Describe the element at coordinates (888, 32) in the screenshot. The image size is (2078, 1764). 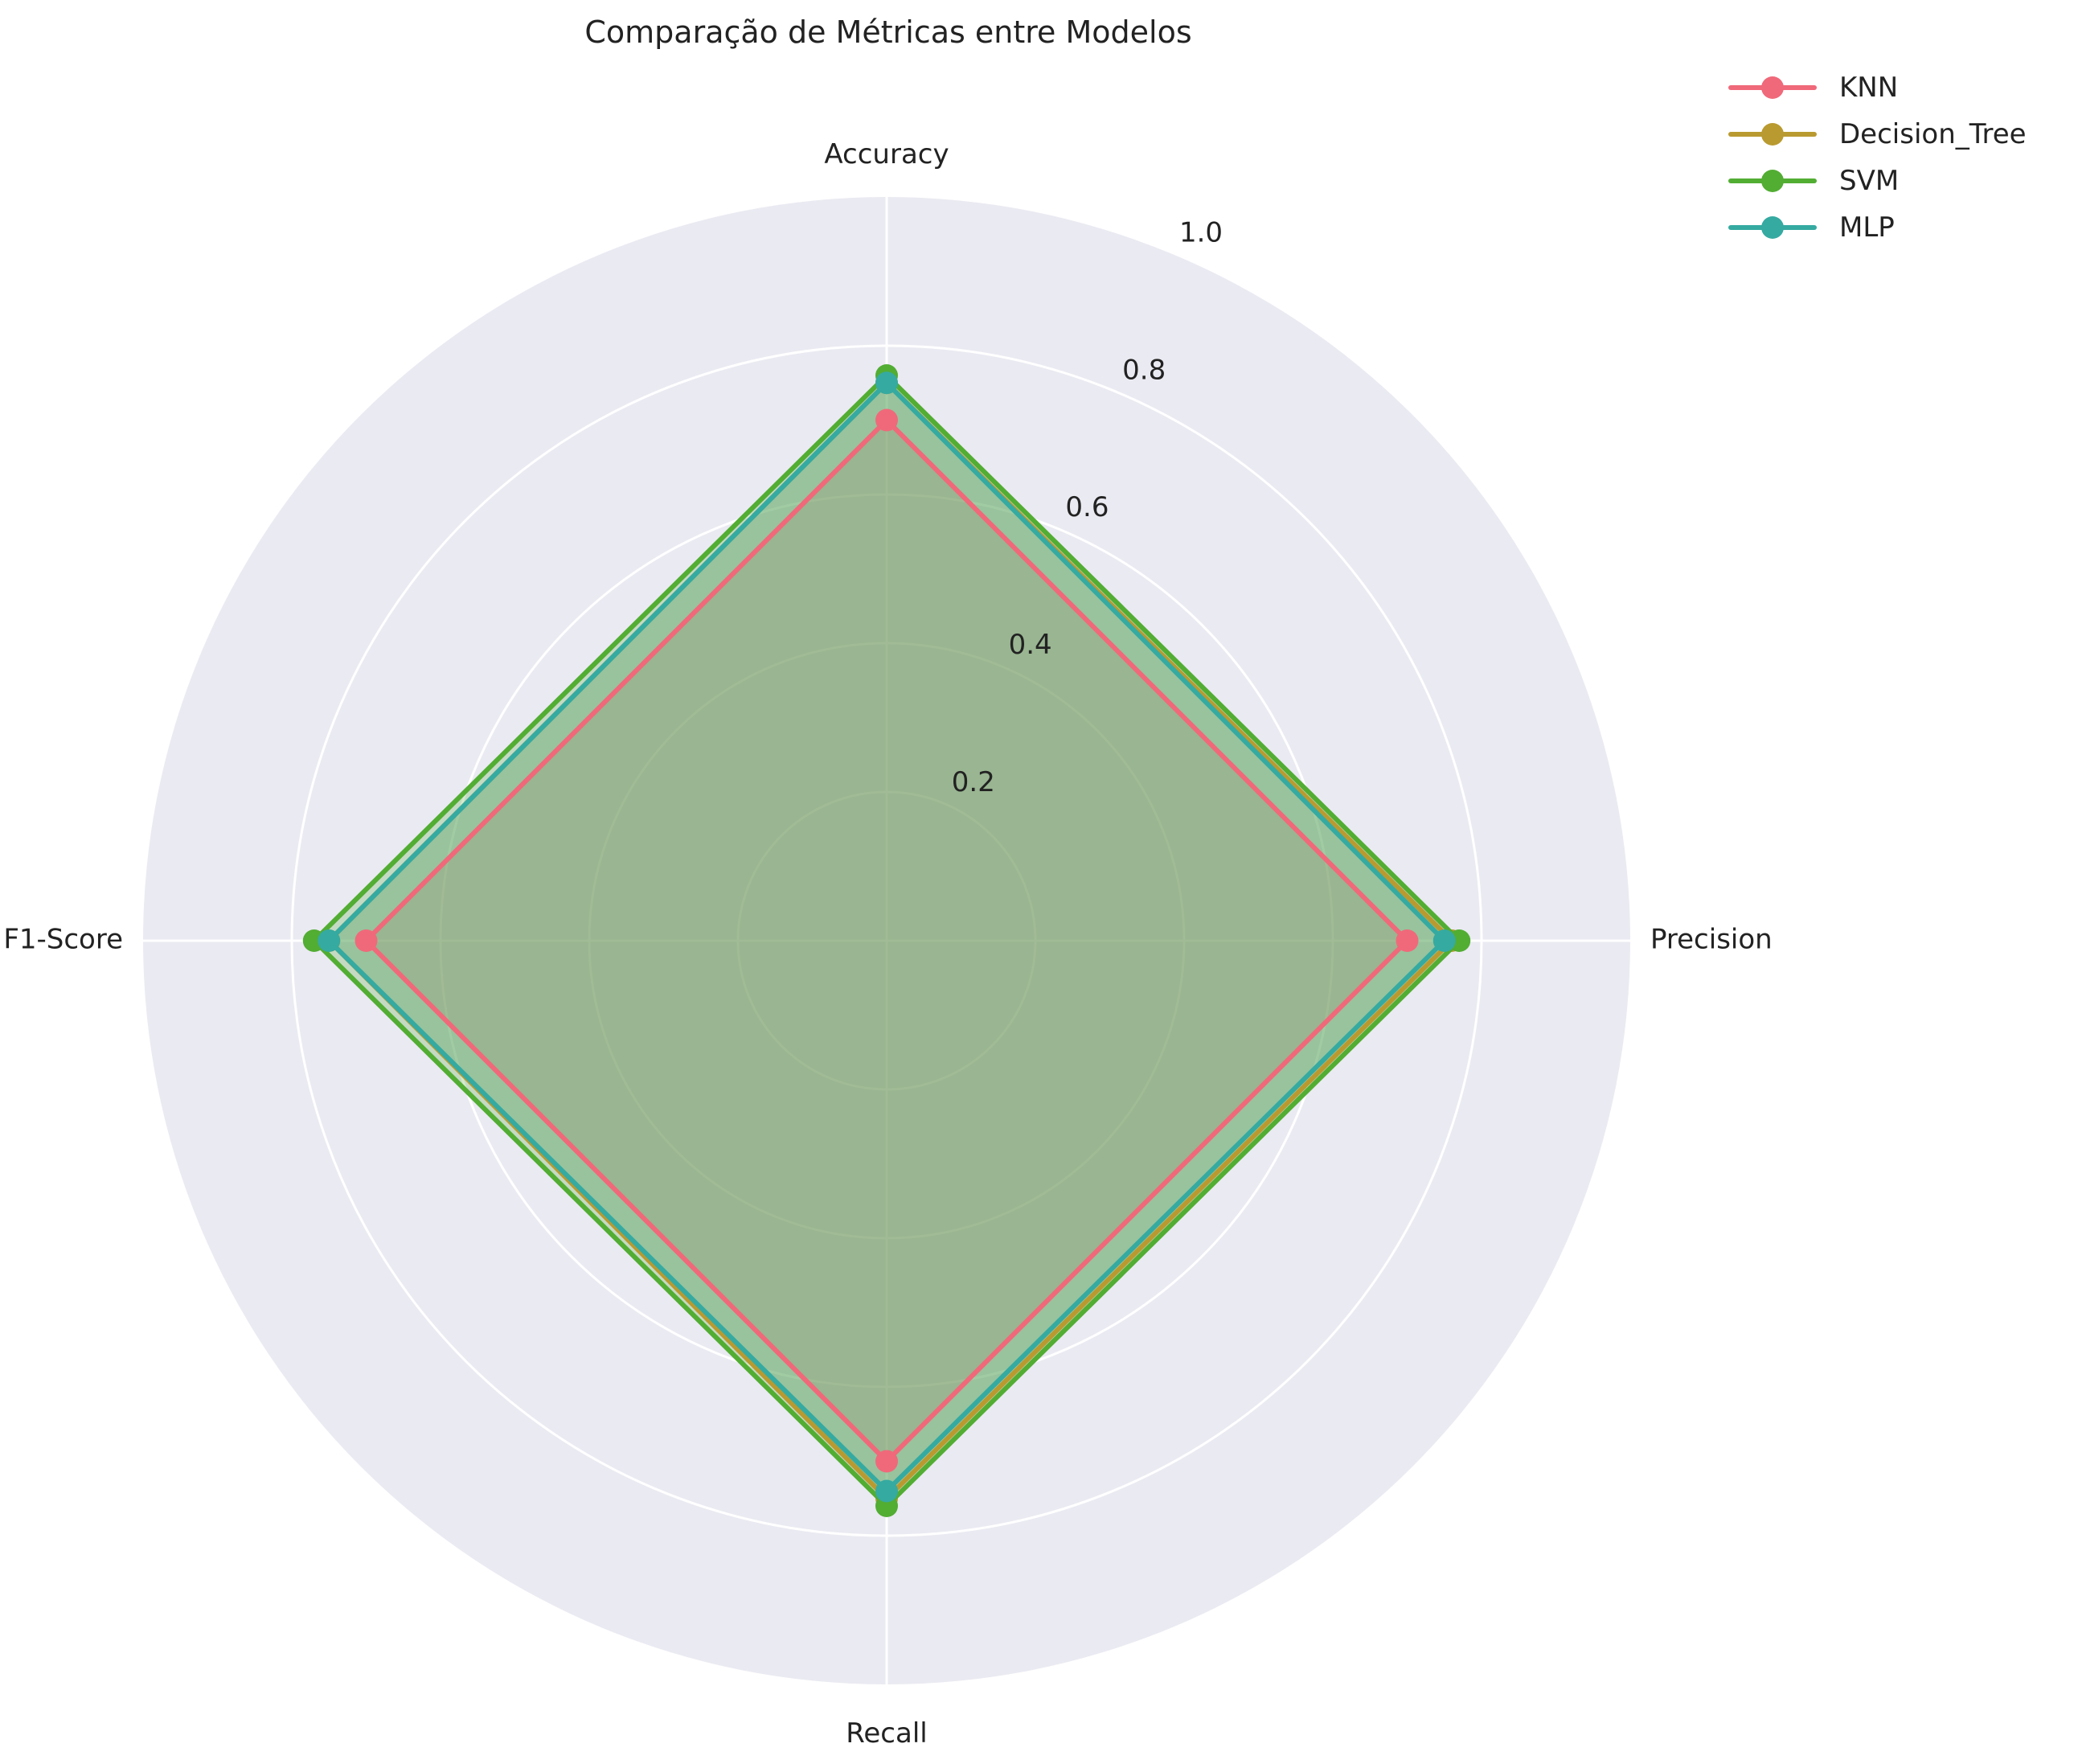
I see `chart-title: Comparação de Métricas entre Modelos` at that location.